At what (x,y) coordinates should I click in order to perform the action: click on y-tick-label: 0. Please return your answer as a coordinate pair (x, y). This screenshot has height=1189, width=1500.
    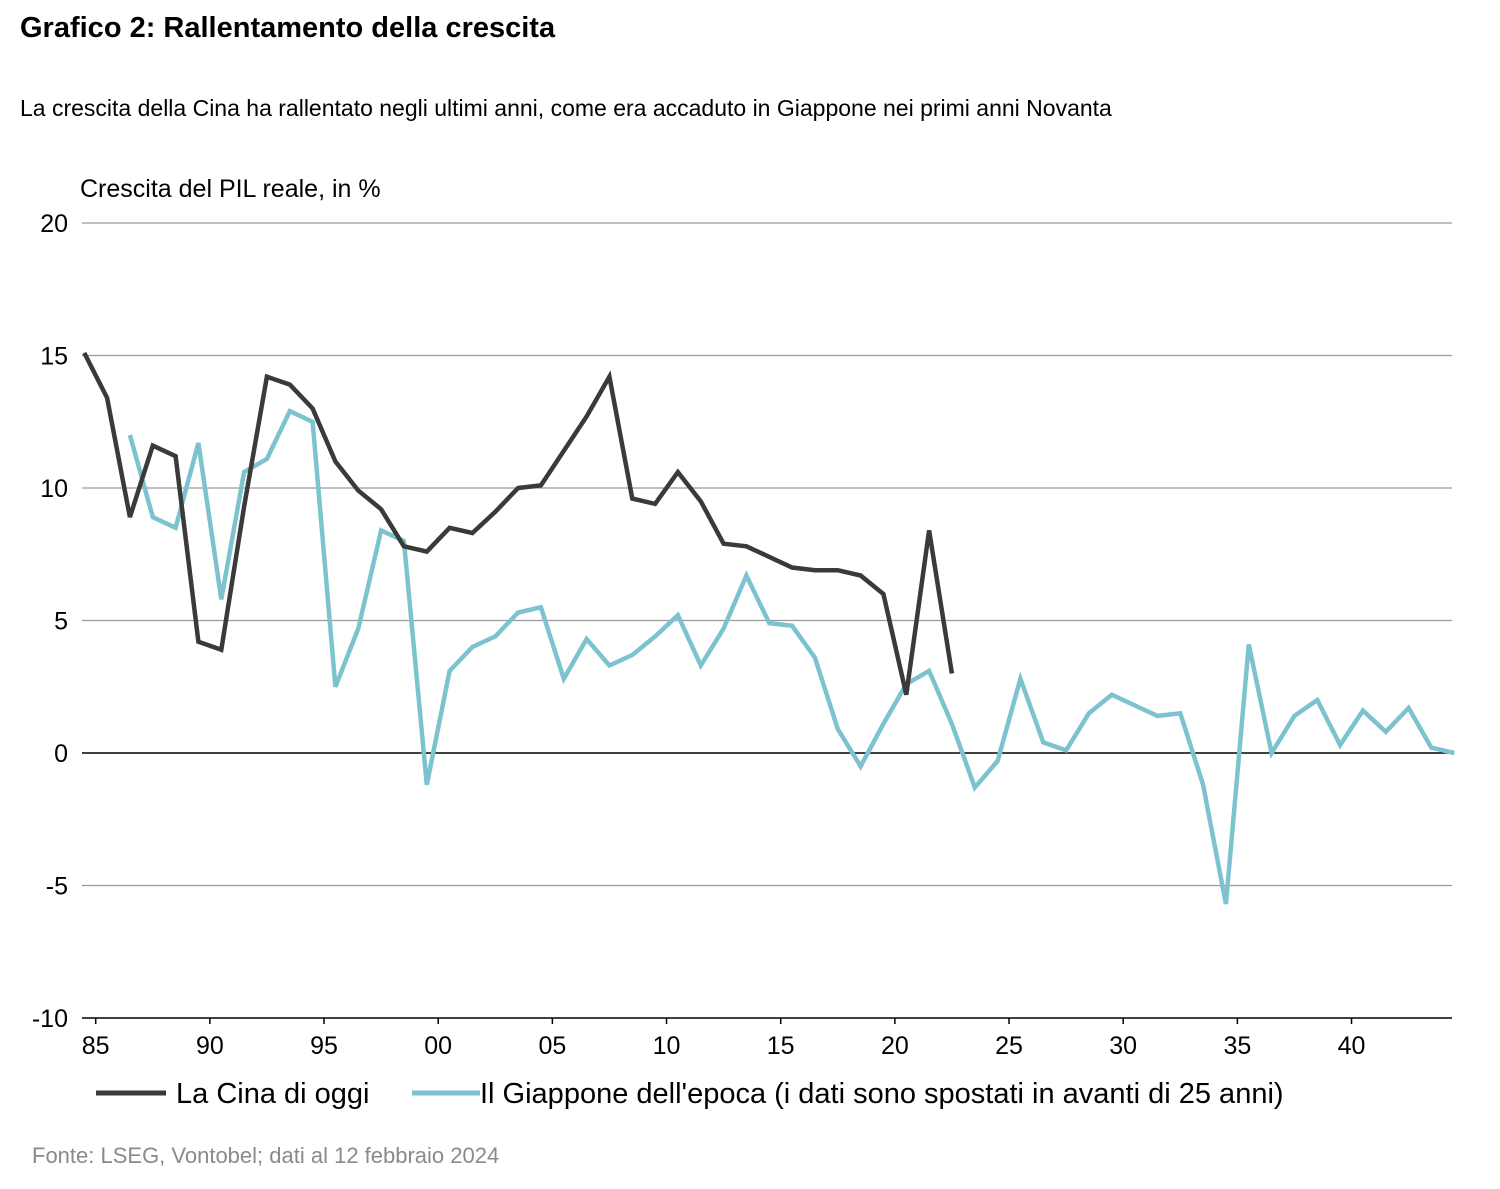
    Looking at the image, I should click on (61, 754).